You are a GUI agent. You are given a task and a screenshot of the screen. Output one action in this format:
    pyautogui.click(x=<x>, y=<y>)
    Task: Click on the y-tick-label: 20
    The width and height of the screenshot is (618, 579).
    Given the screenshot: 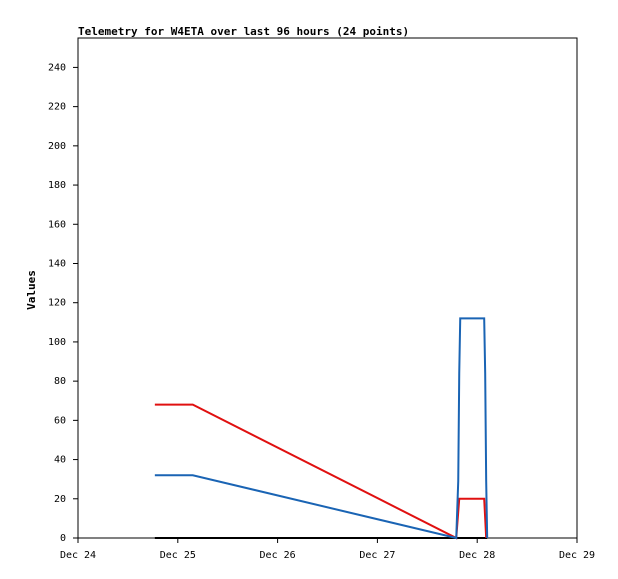 What is the action you would take?
    pyautogui.click(x=60, y=499)
    